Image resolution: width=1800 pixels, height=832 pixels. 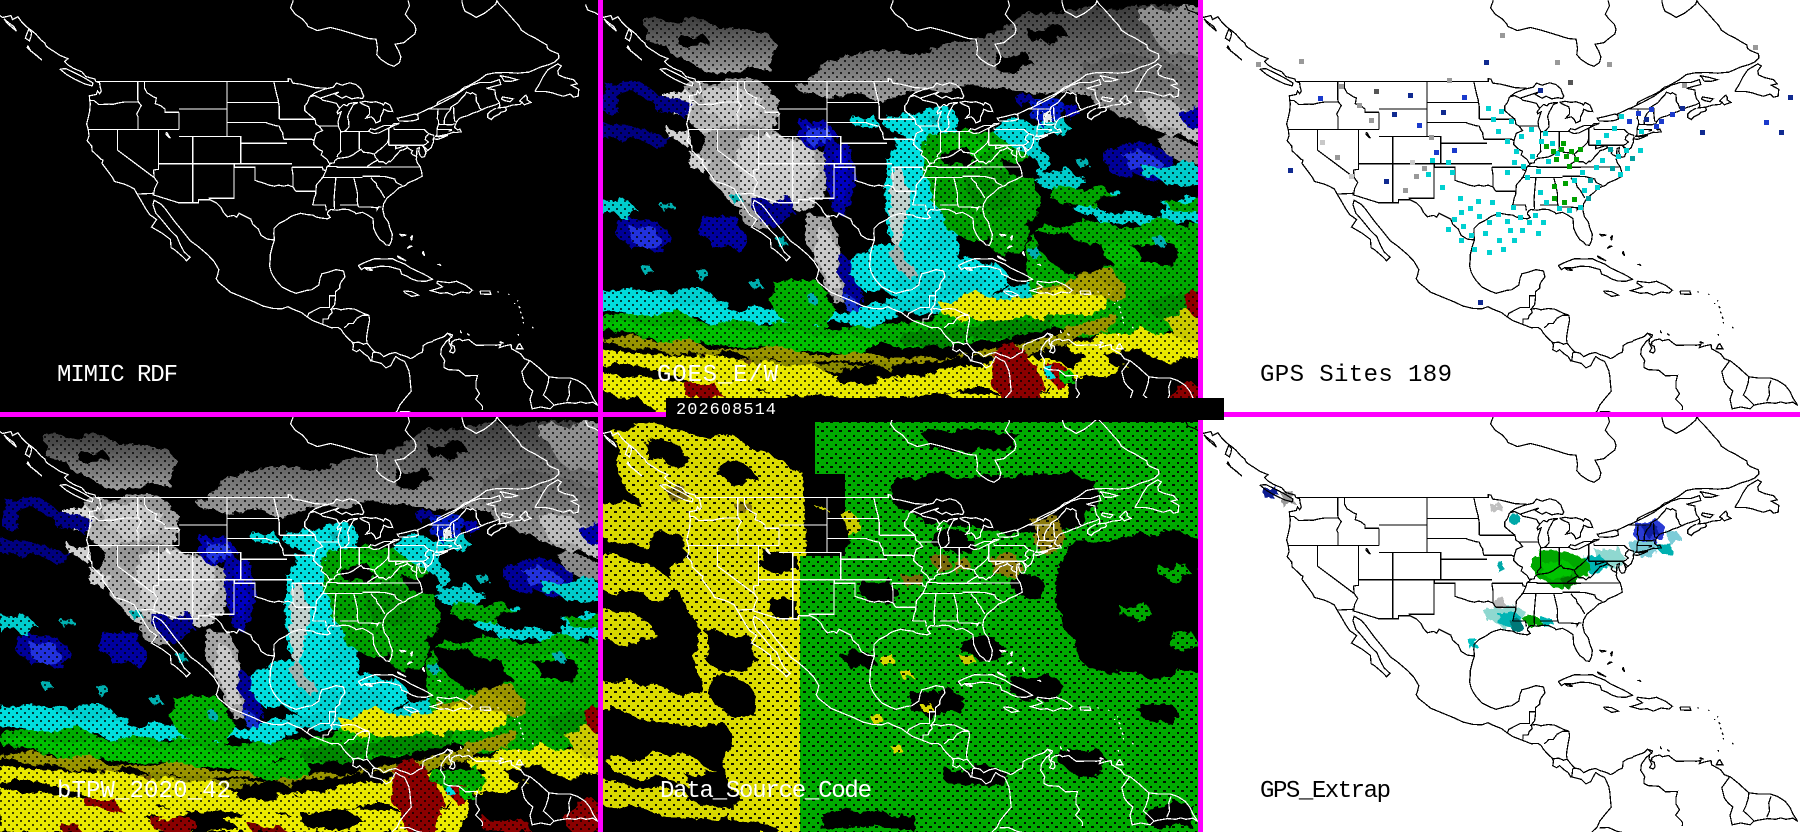 I want to click on svg-text: GOES_E/W, so click(x=718, y=375).